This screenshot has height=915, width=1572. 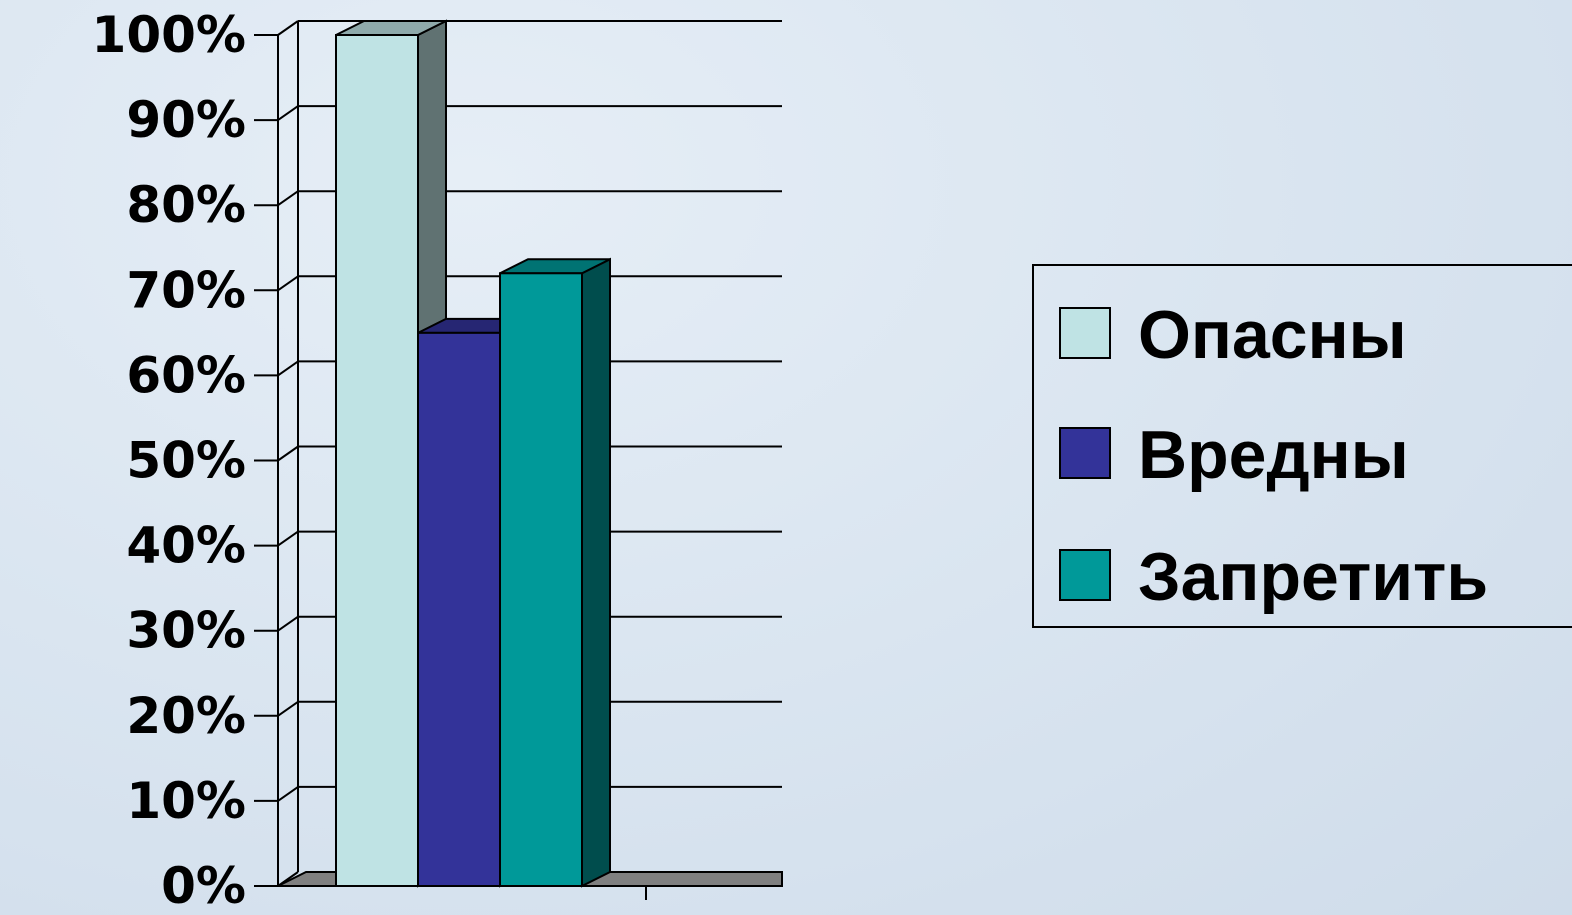 I want to click on y-axis-tick-labels: 0% 10% 20% 30% 40% 50% 60% 70% 80% 90% 100%, so click(x=169, y=460).